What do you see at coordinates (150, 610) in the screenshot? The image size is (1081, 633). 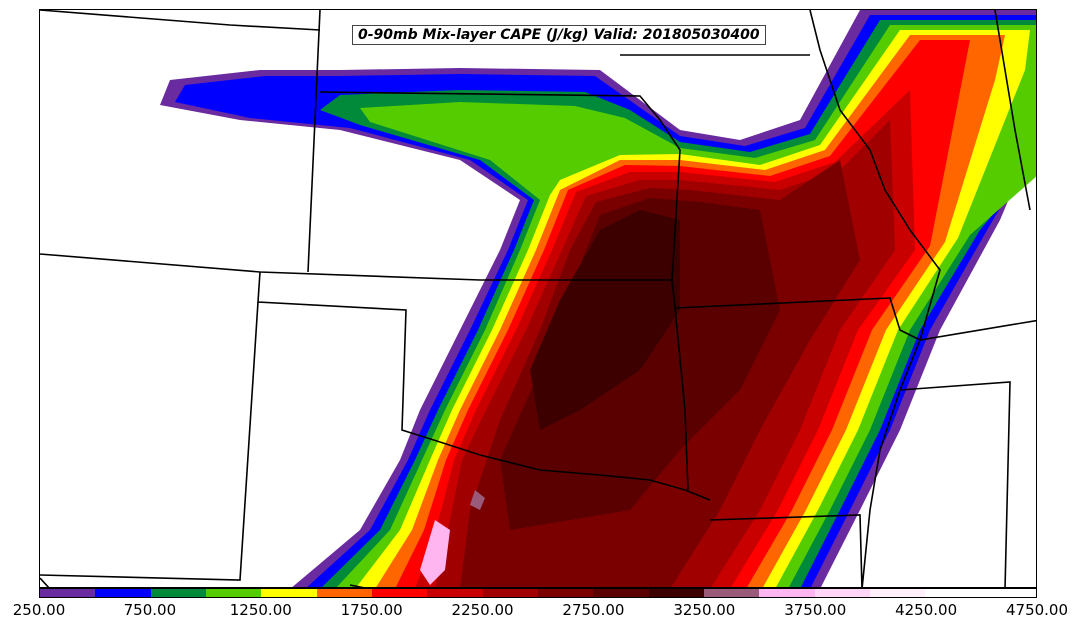 I see `colorbar-tick-label: 750.00` at bounding box center [150, 610].